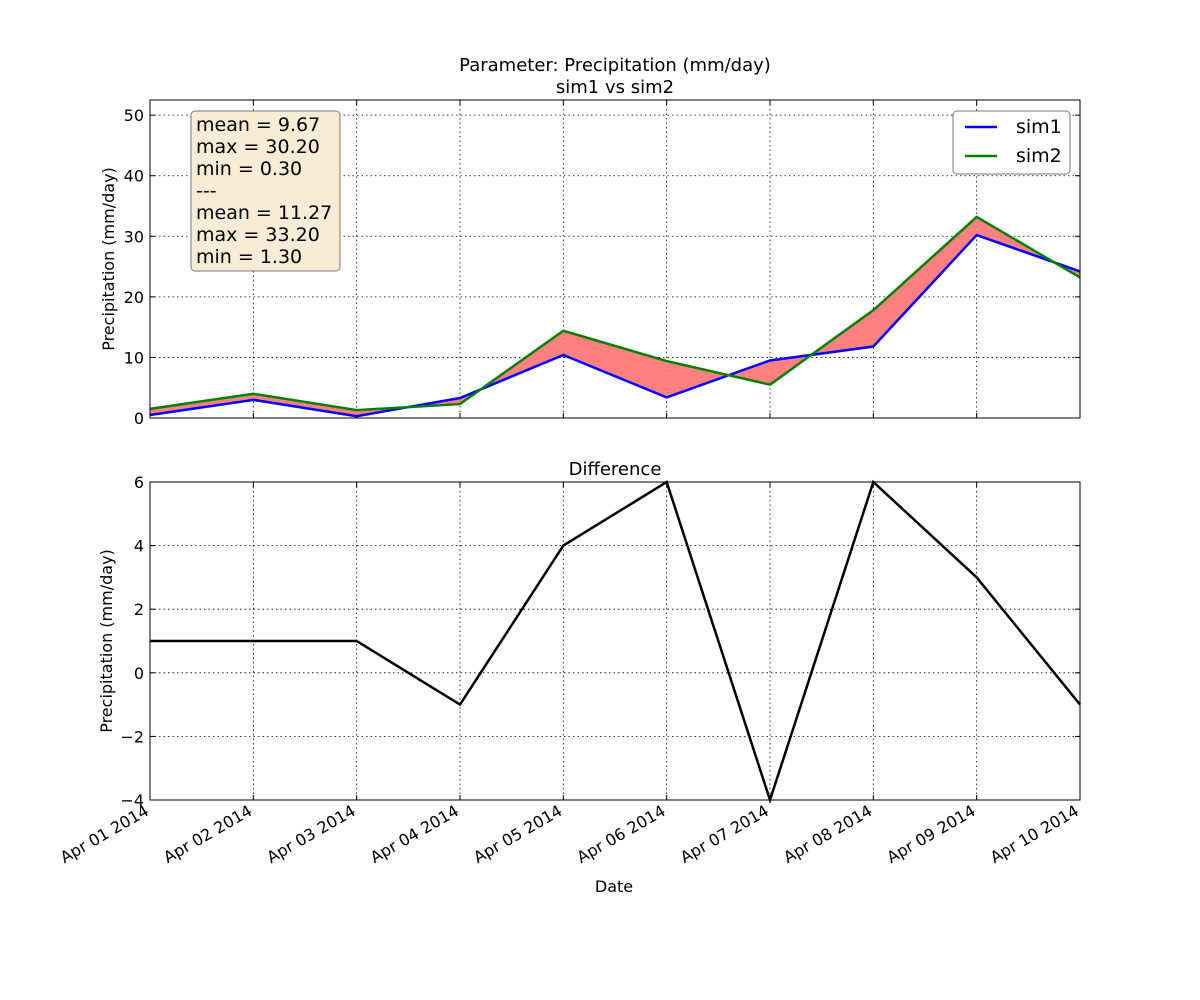 This screenshot has height=1000, width=1200. I want to click on stats-line: min = 0.30, so click(249, 169).